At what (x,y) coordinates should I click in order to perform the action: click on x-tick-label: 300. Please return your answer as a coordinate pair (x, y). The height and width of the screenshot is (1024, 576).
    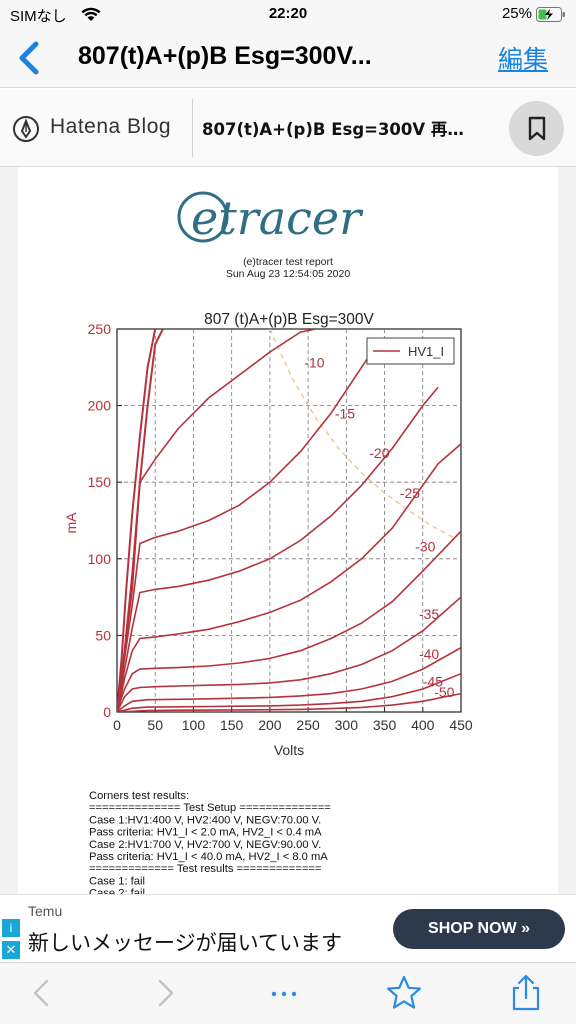
    Looking at the image, I should click on (347, 725).